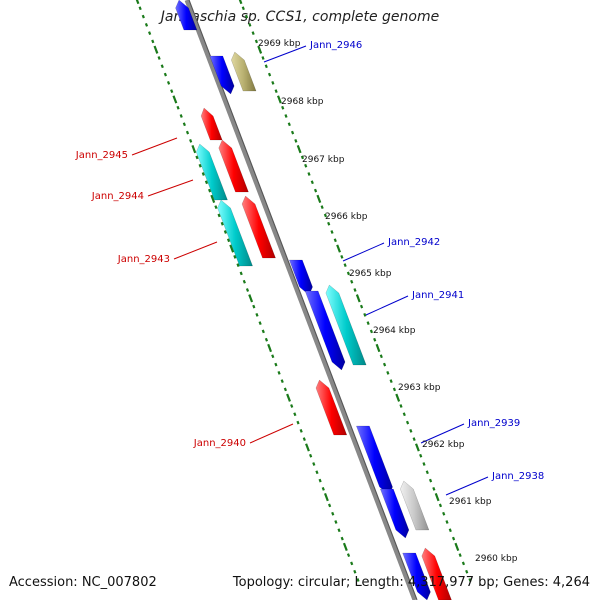 Image resolution: width=600 pixels, height=600 pixels. I want to click on scale-label: 2964 kbp, so click(394, 331).